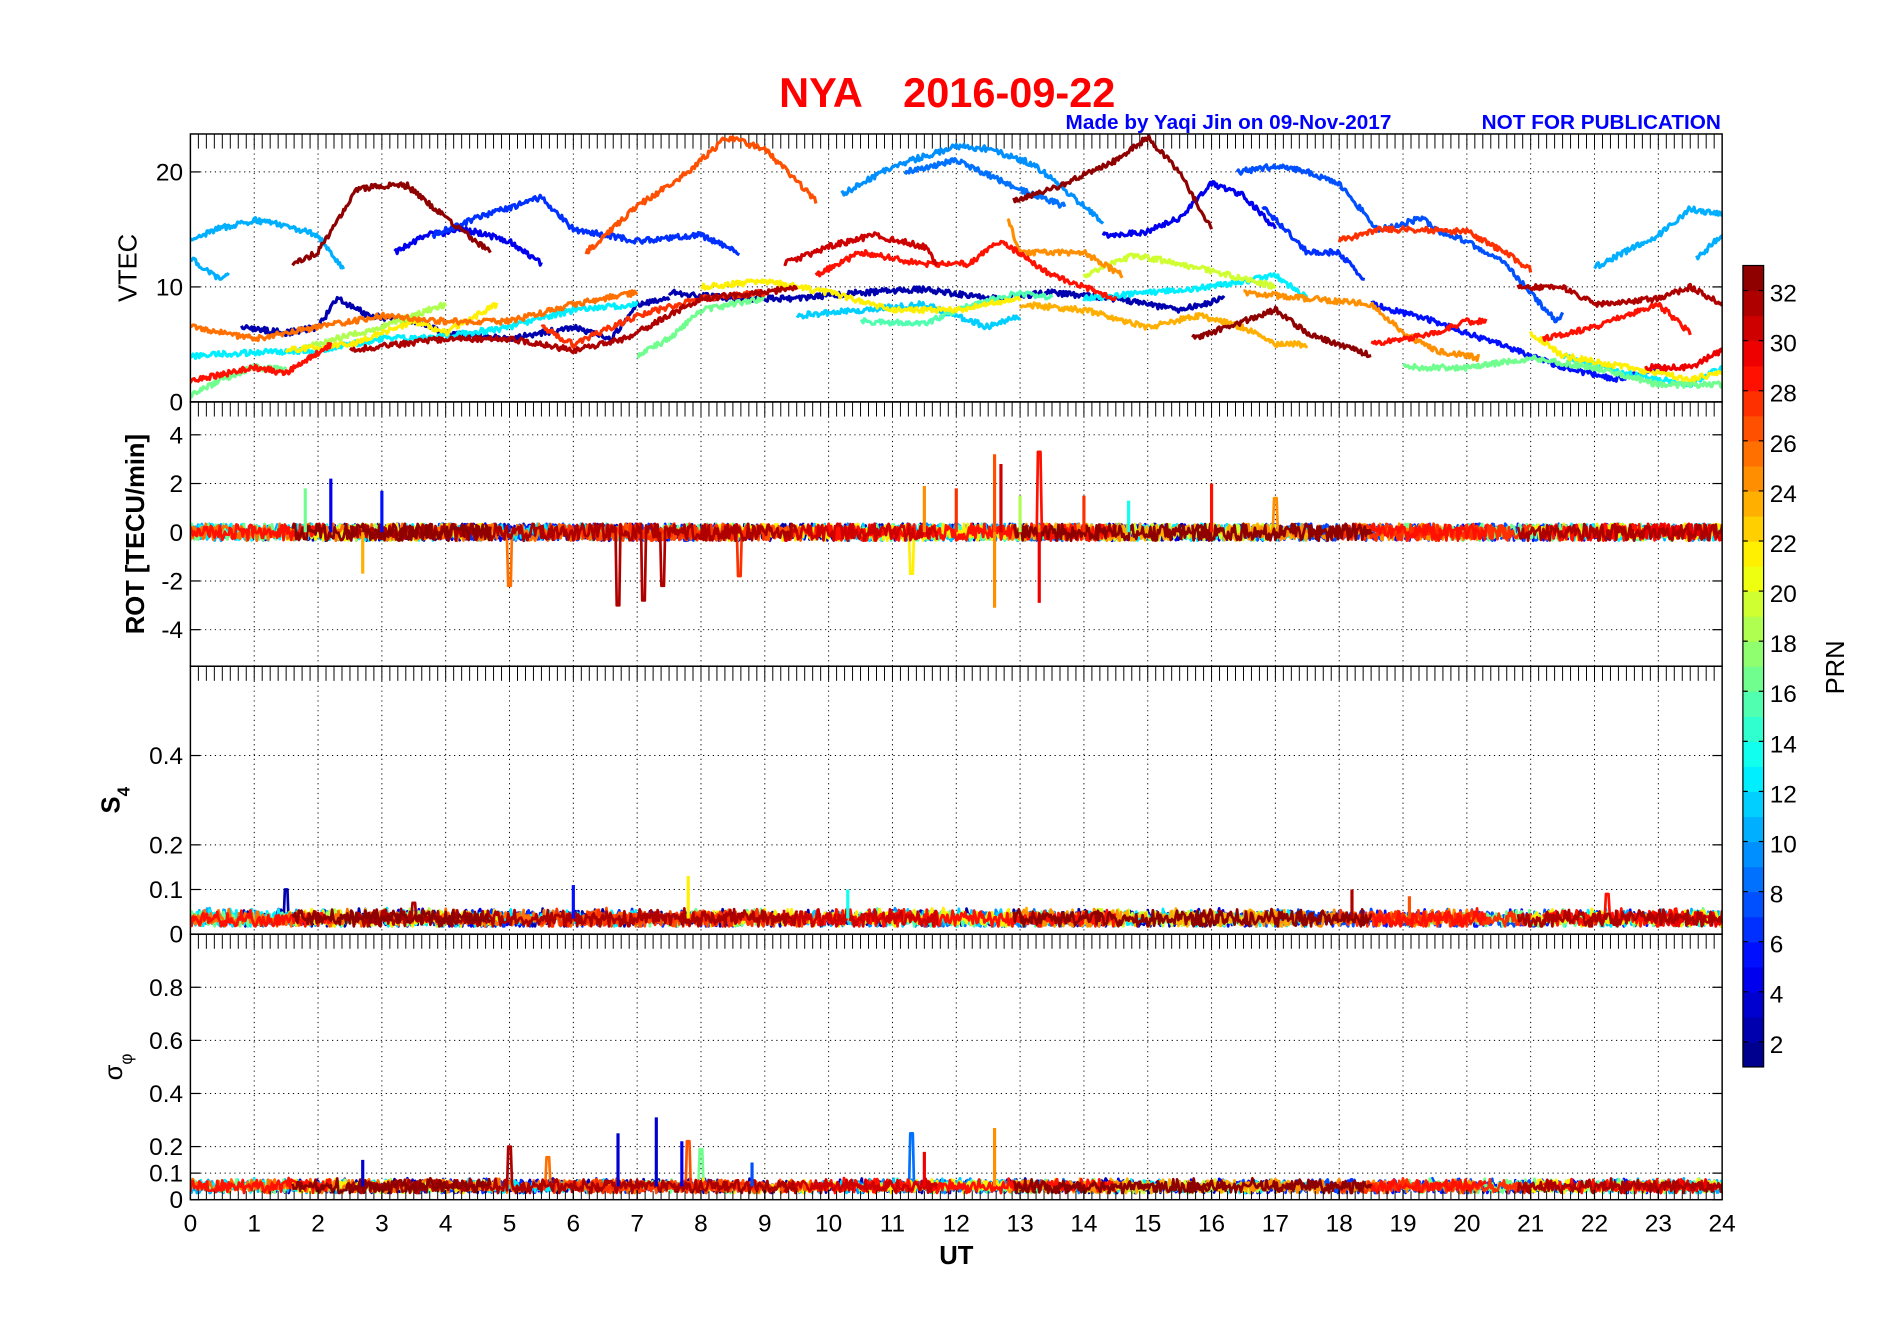  I want to click on colorbar-tick-label: 28, so click(1783, 394).